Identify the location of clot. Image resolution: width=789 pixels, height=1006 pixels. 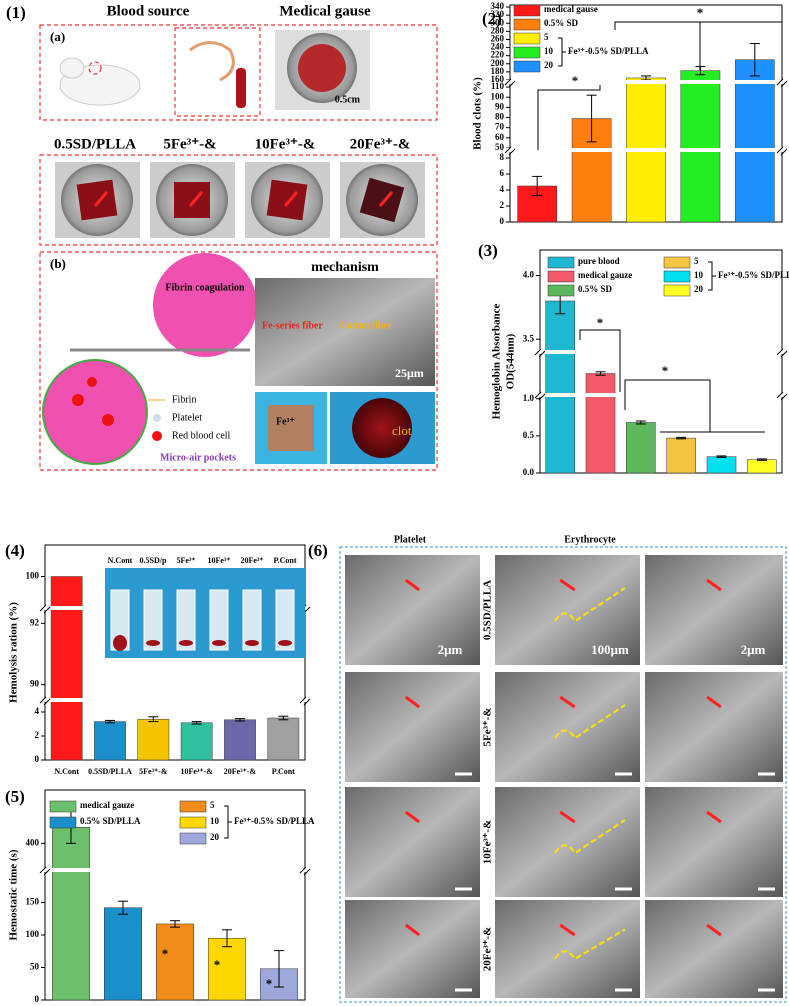
(322, 68).